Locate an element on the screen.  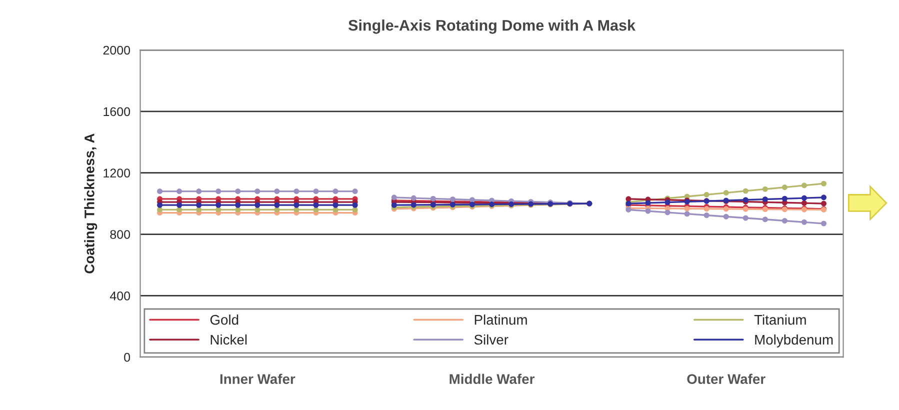
legend-label: Silver is located at coordinates (491, 339).